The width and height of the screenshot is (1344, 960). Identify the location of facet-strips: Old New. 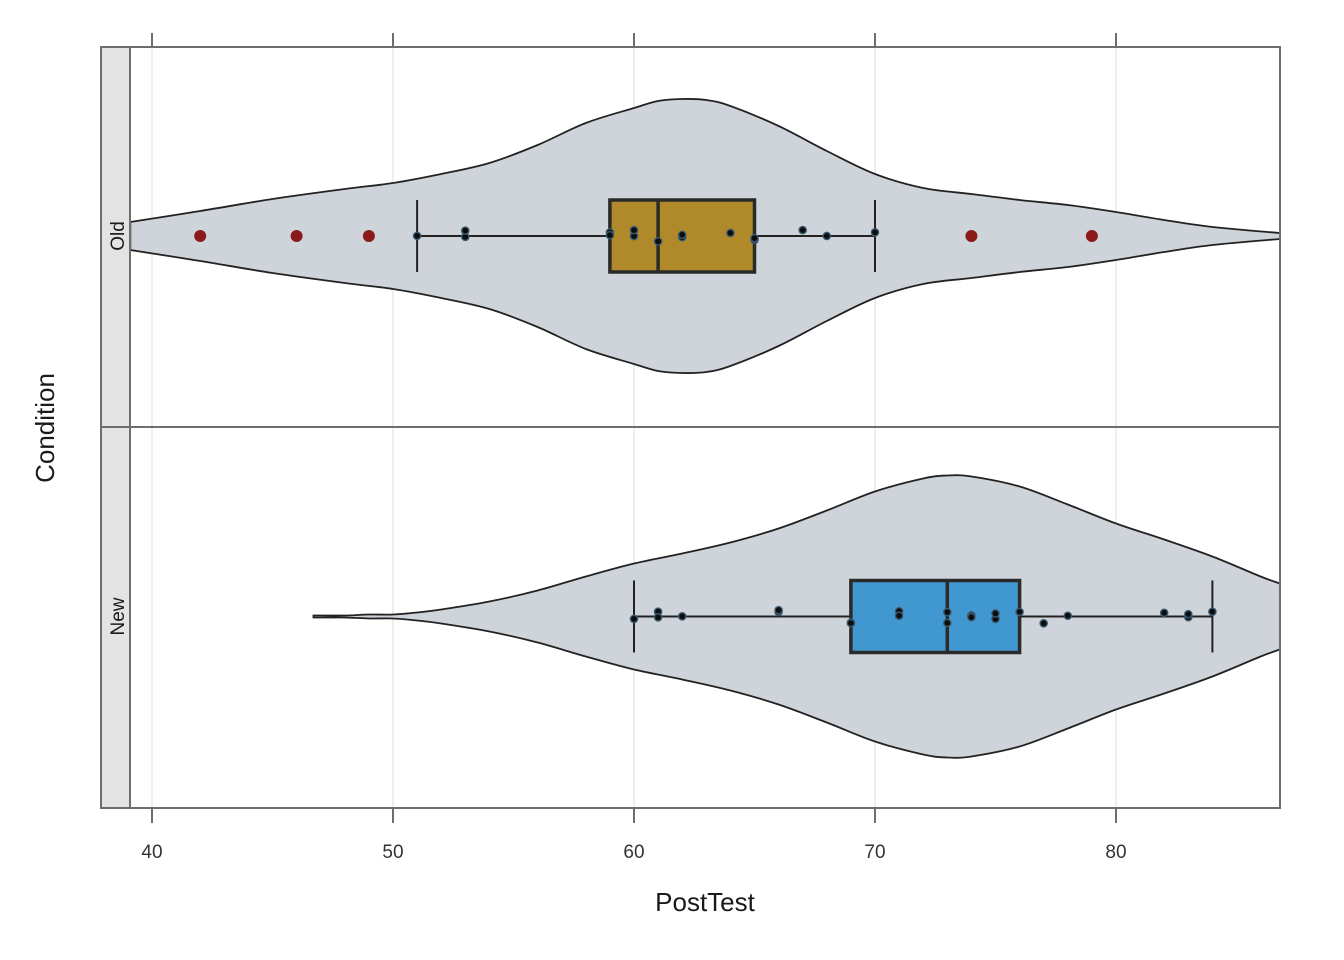
(115, 427).